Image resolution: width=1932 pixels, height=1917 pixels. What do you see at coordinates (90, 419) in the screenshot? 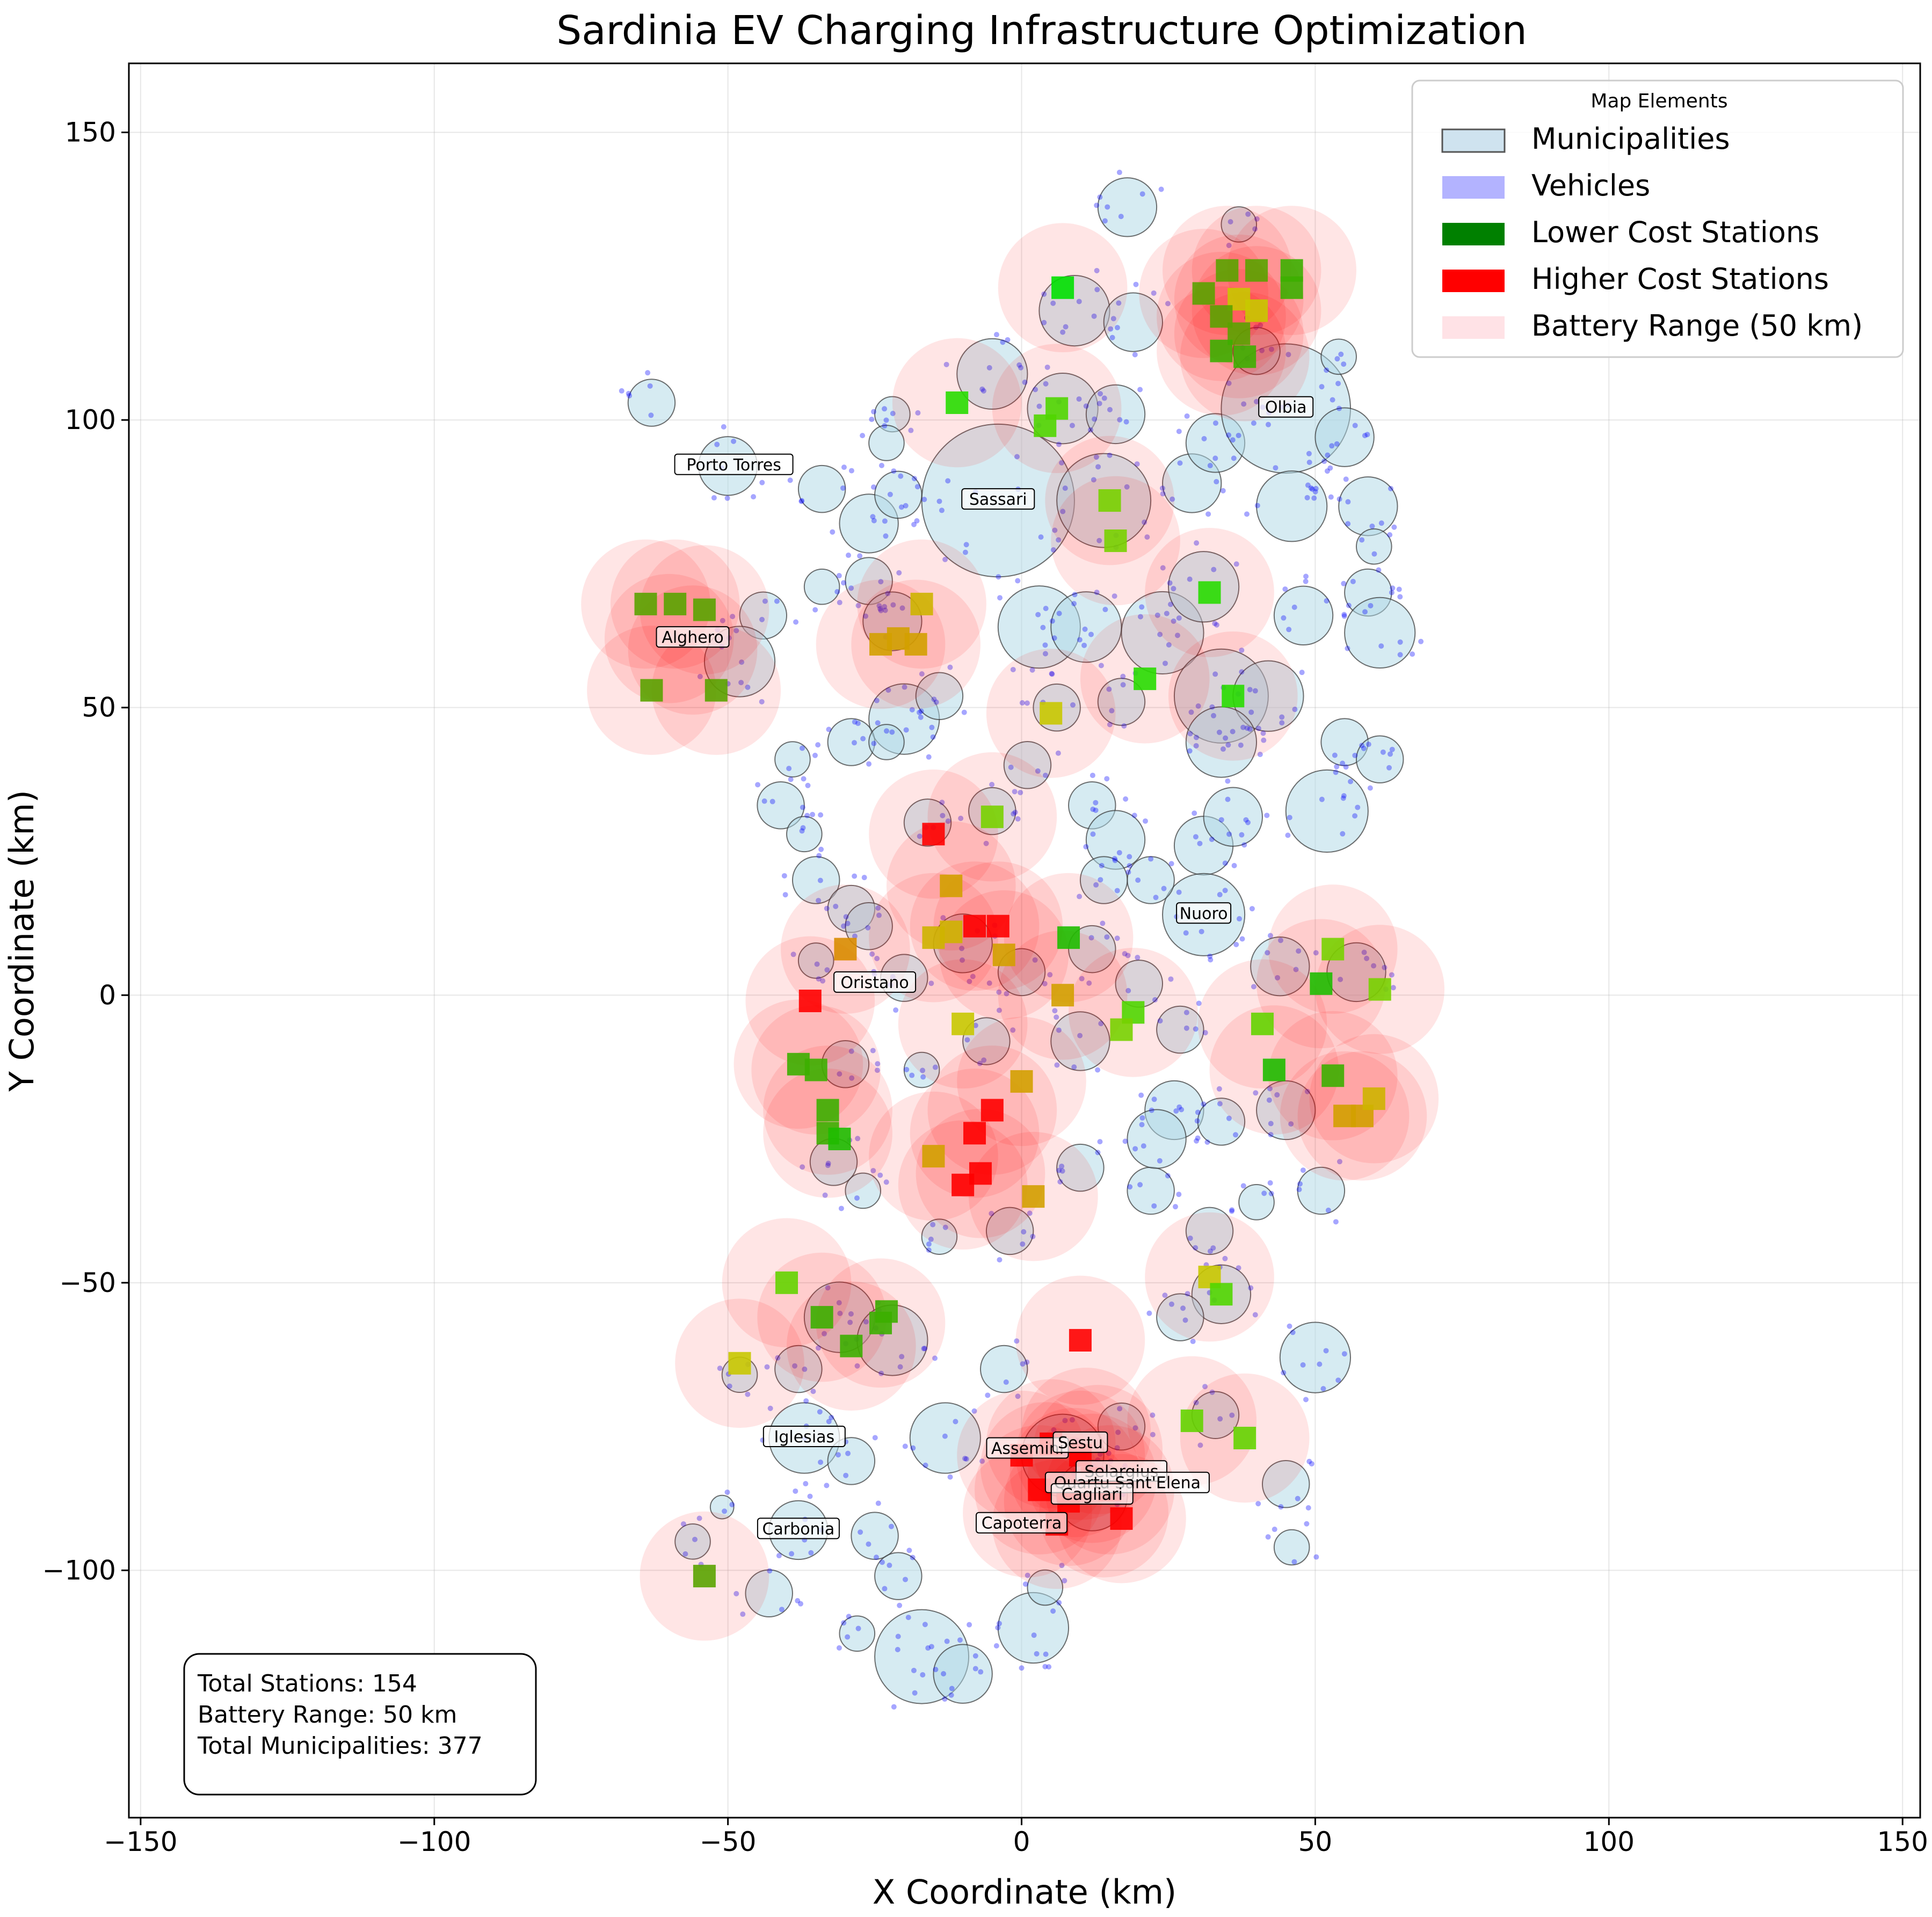
I see `y-tick-label: 100` at bounding box center [90, 419].